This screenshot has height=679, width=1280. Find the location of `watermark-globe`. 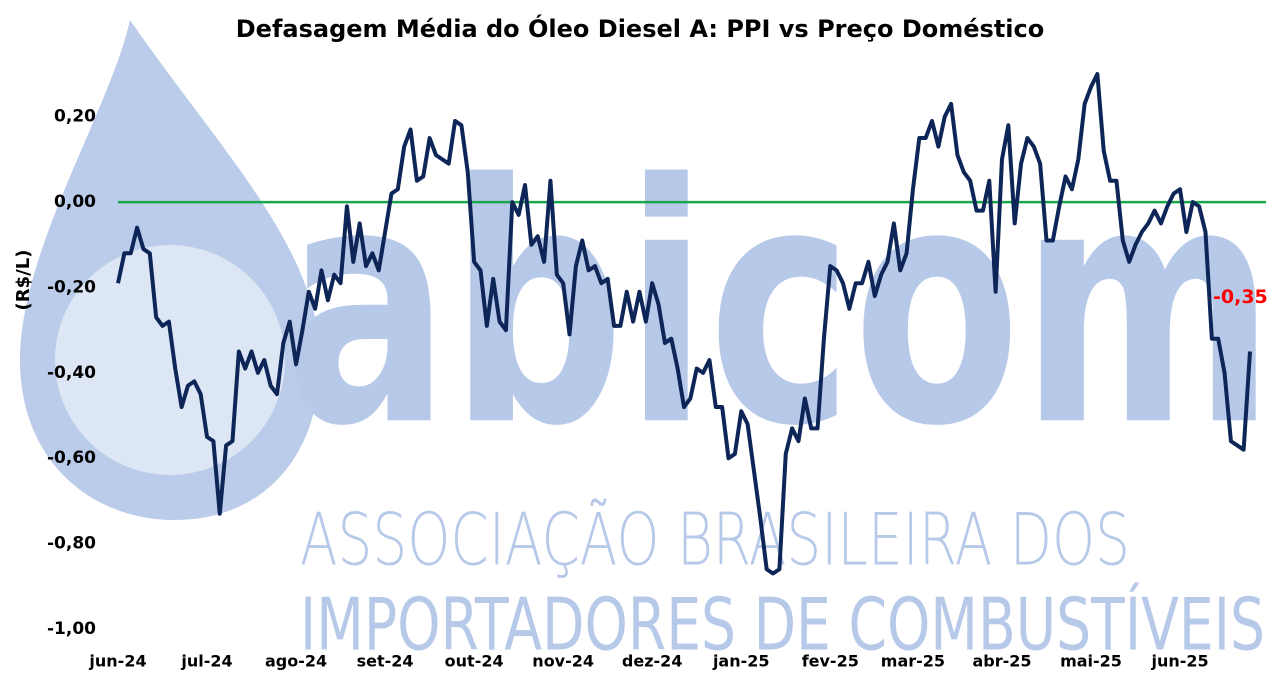

watermark-globe is located at coordinates (170, 360).